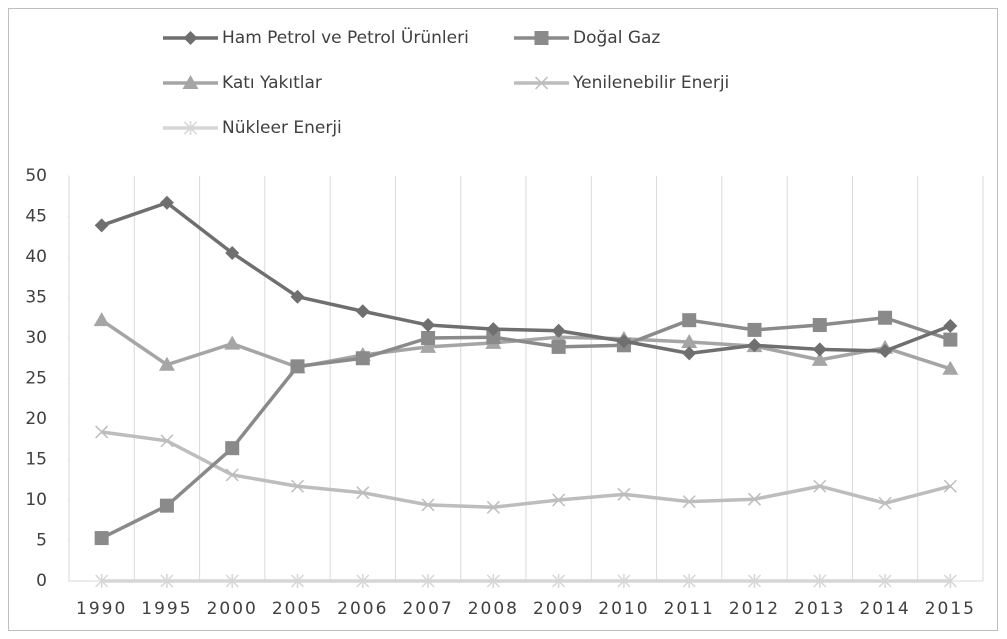  What do you see at coordinates (689, 609) in the screenshot?
I see `x-tick-label: 2011` at bounding box center [689, 609].